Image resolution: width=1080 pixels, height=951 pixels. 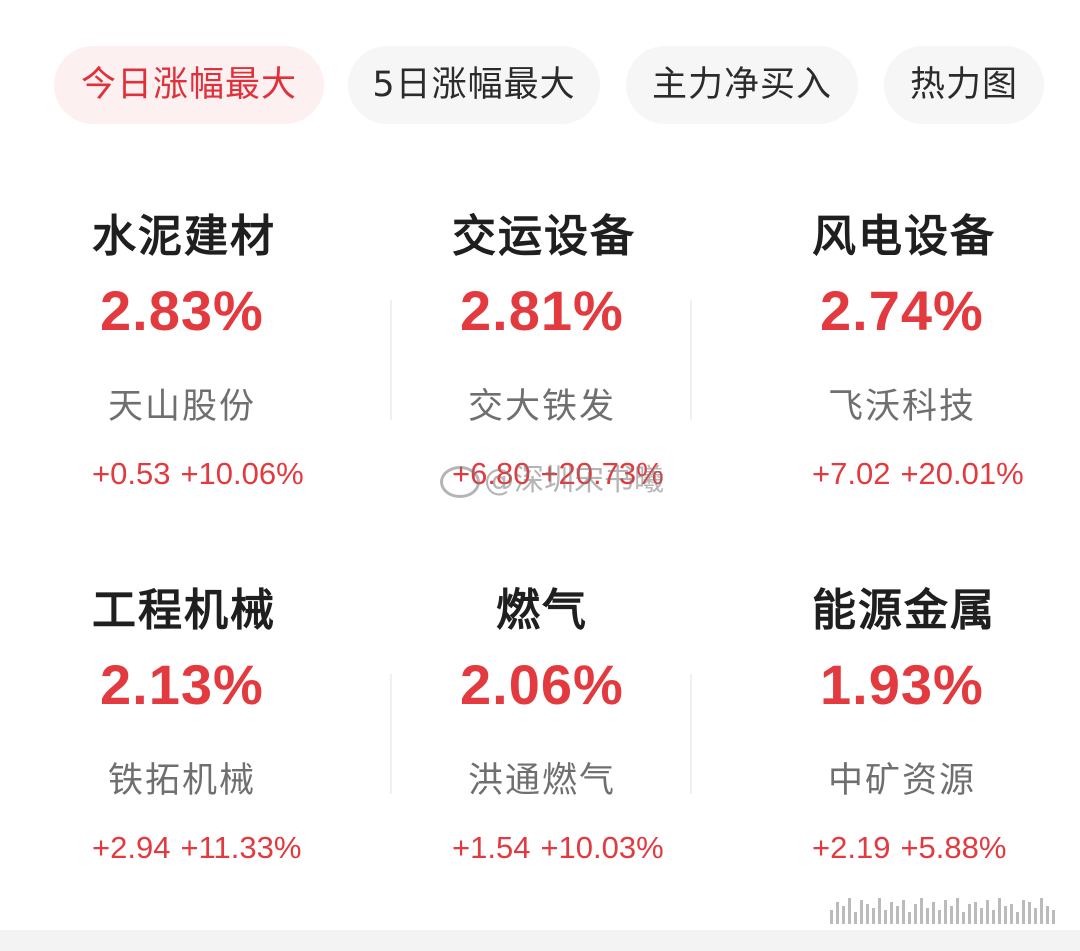 I want to click on leading-stock-change: +2.19 +5.88%, so click(x=946, y=848).